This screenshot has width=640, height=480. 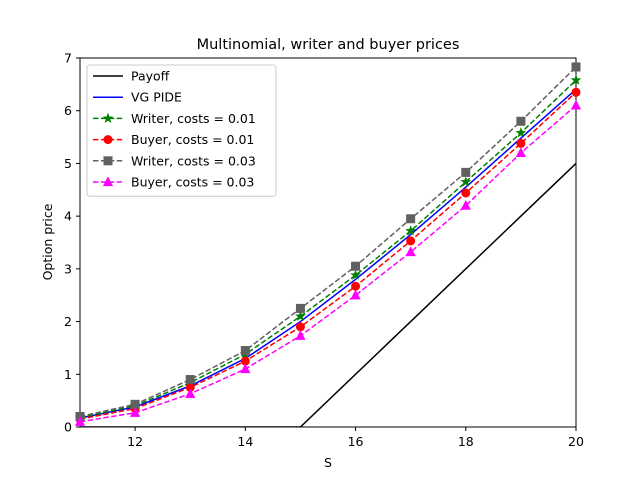 What do you see at coordinates (68, 268) in the screenshot?
I see `y-tick-label: 3` at bounding box center [68, 268].